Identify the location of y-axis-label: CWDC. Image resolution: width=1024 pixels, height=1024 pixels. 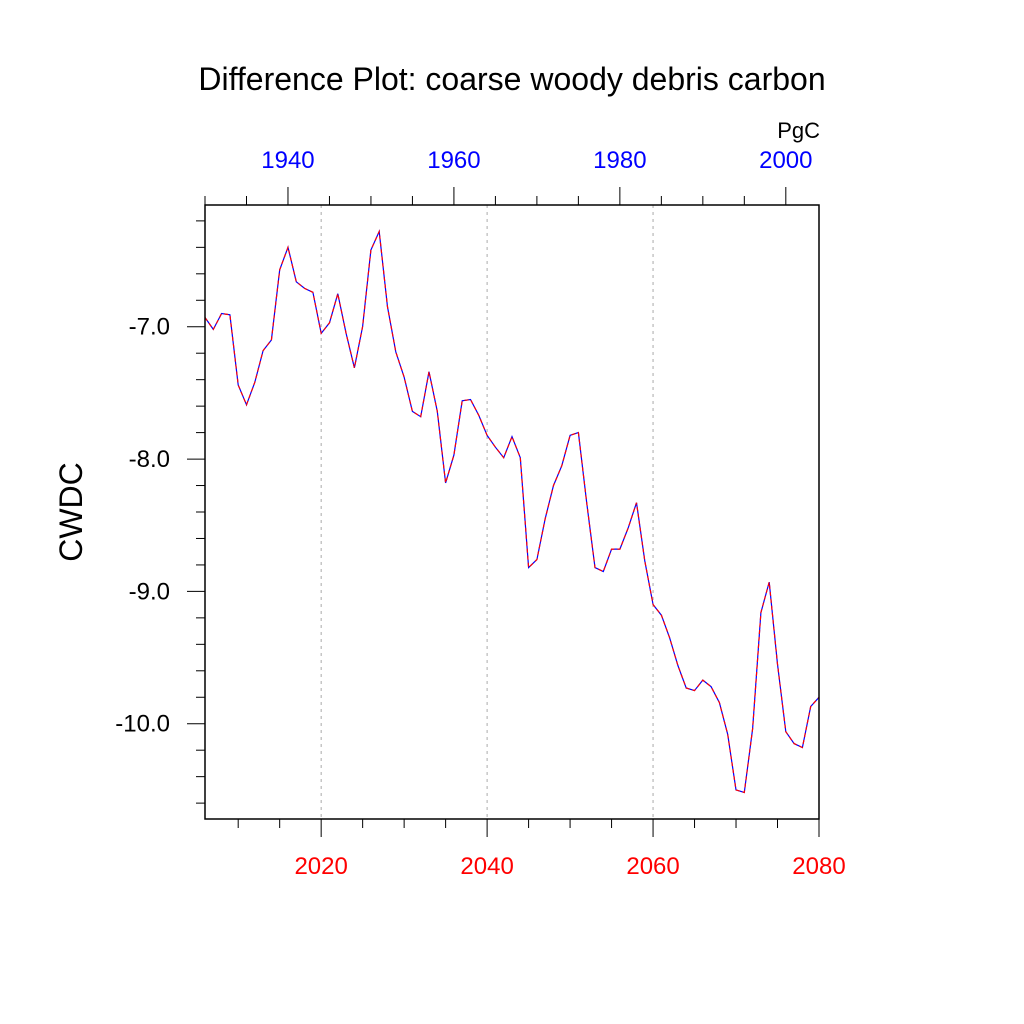
(71, 512).